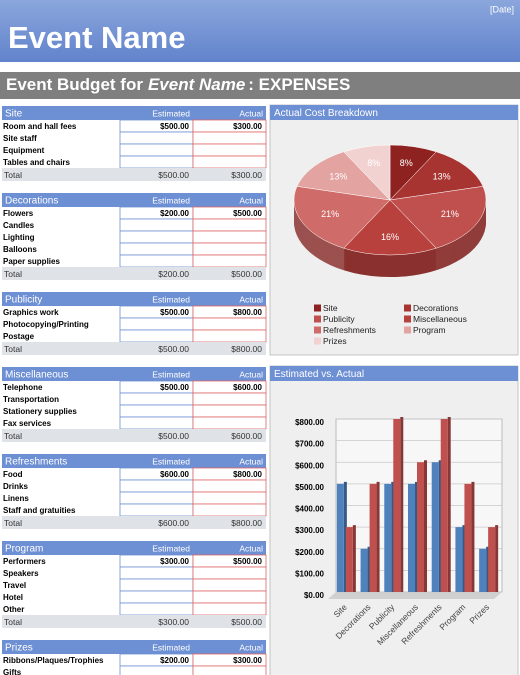 The height and width of the screenshot is (675, 520). I want to click on y-tick-label: $100.00, so click(309, 573).